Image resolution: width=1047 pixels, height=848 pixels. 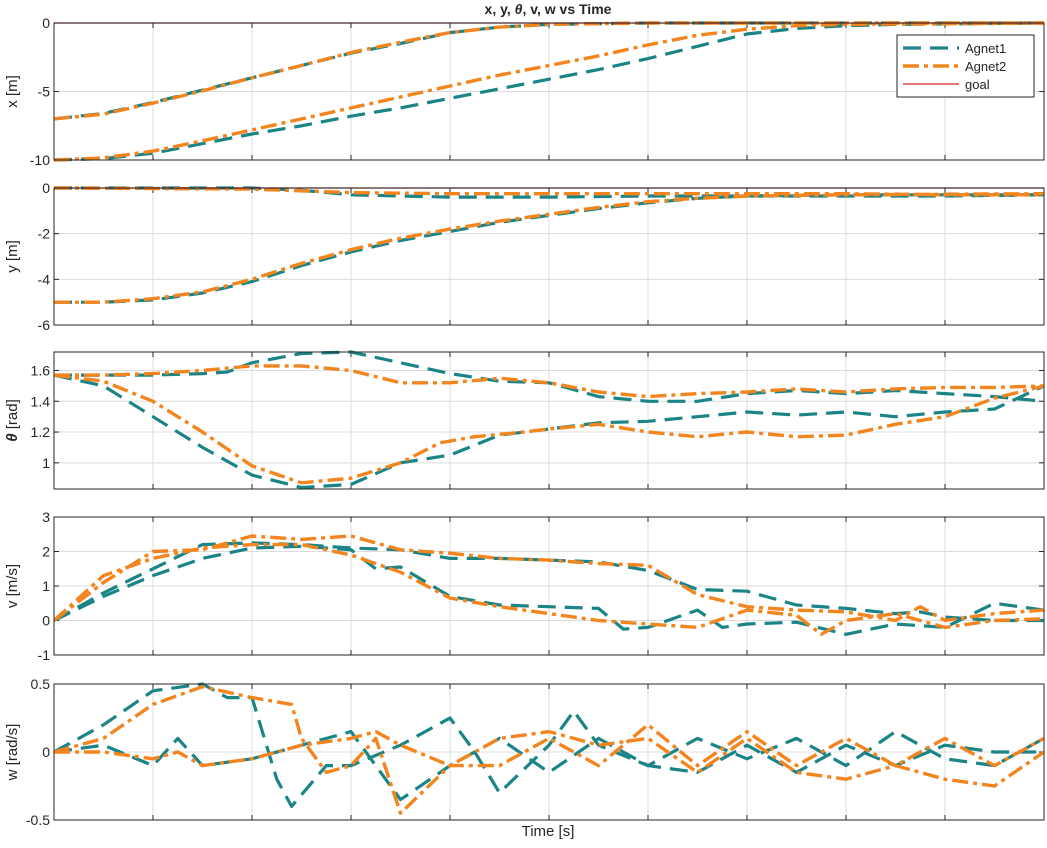 What do you see at coordinates (977, 84) in the screenshot?
I see `legend-label-goal: goal` at bounding box center [977, 84].